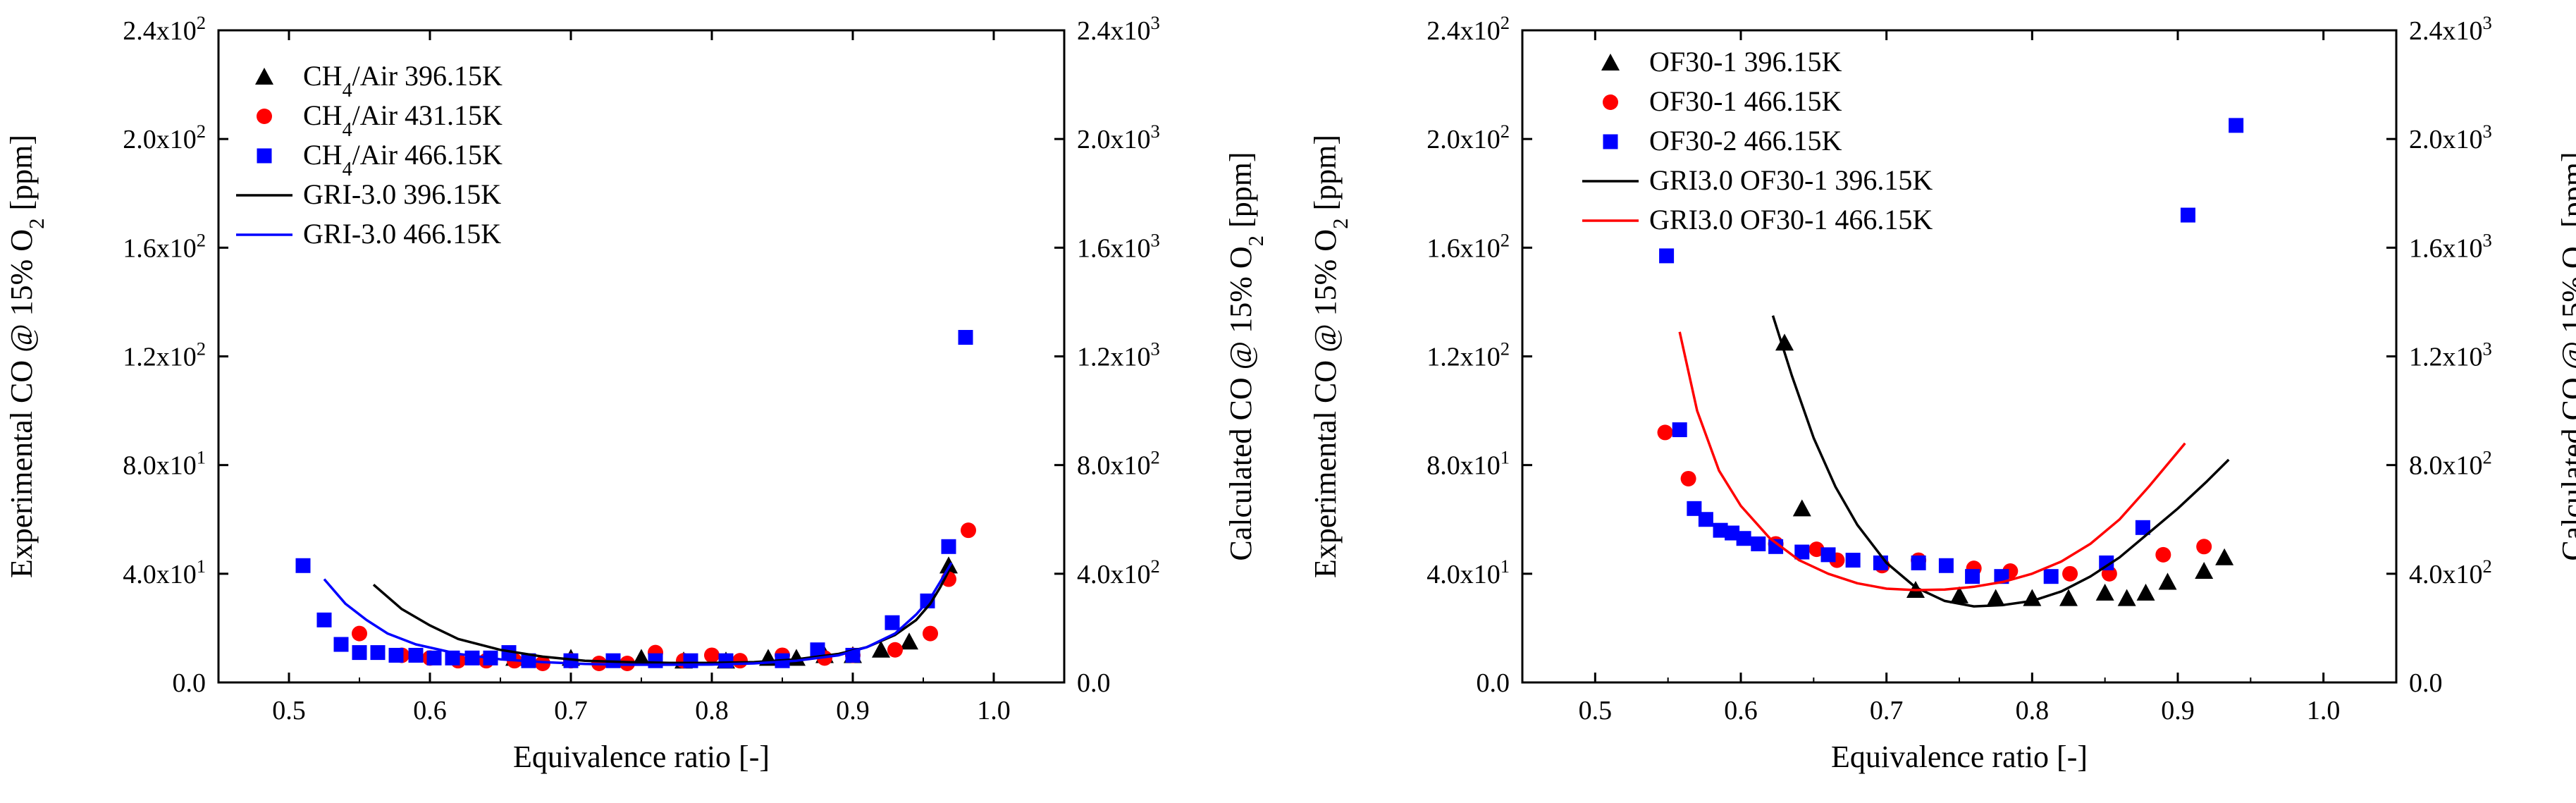 This screenshot has width=2576, height=803. What do you see at coordinates (1745, 101) in the screenshot?
I see `legend-label: OF30-1 466.15K` at bounding box center [1745, 101].